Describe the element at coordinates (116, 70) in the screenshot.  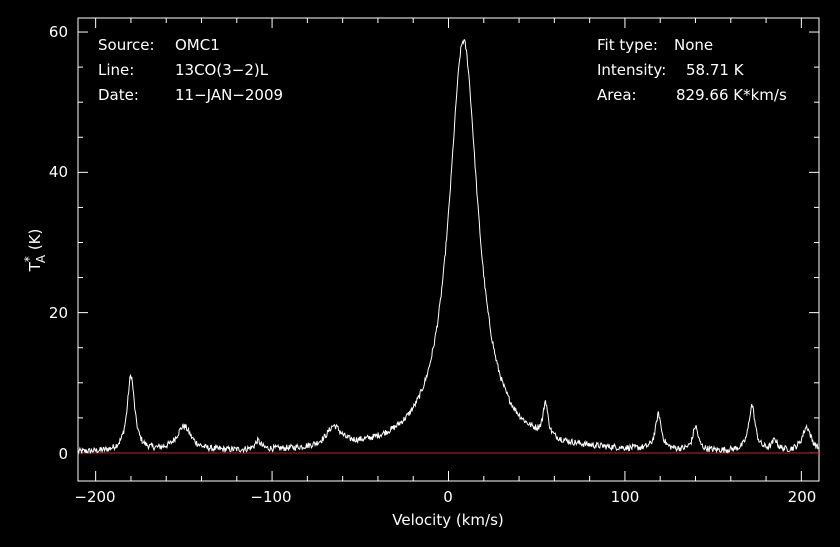
I see `line-label: Line:` at that location.